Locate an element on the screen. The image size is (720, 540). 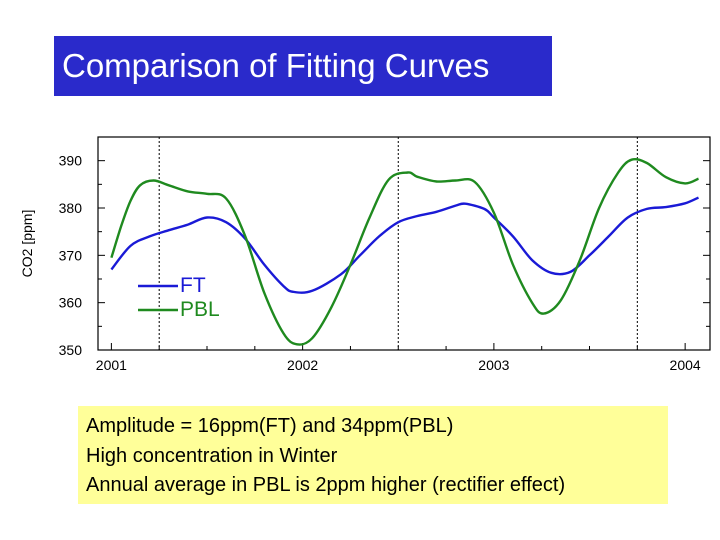
y-axis-label: CO2 [ppm] is located at coordinates (27, 244).